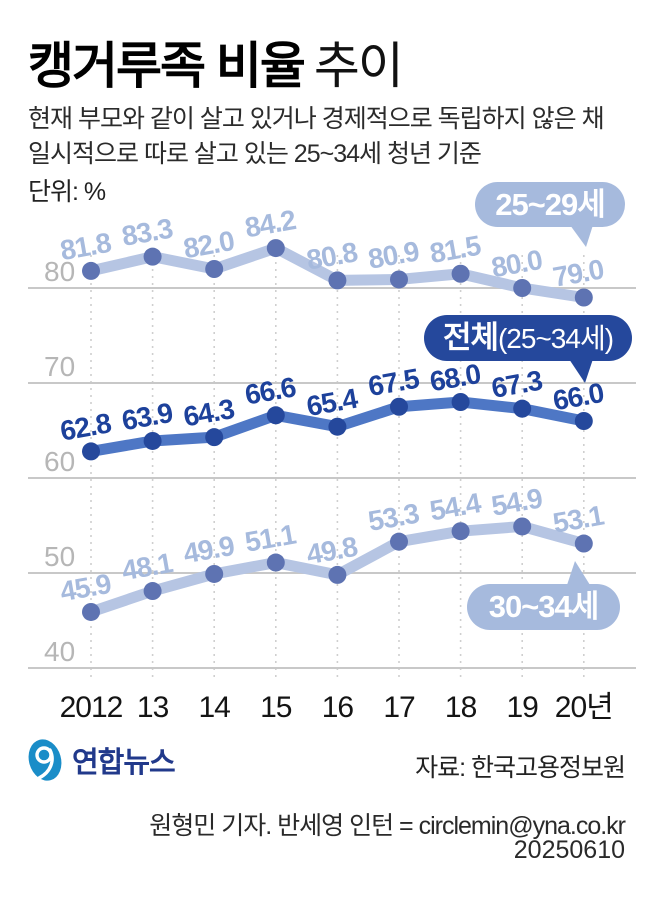  I want to click on y-axis-tick-label: 50, so click(59, 556).